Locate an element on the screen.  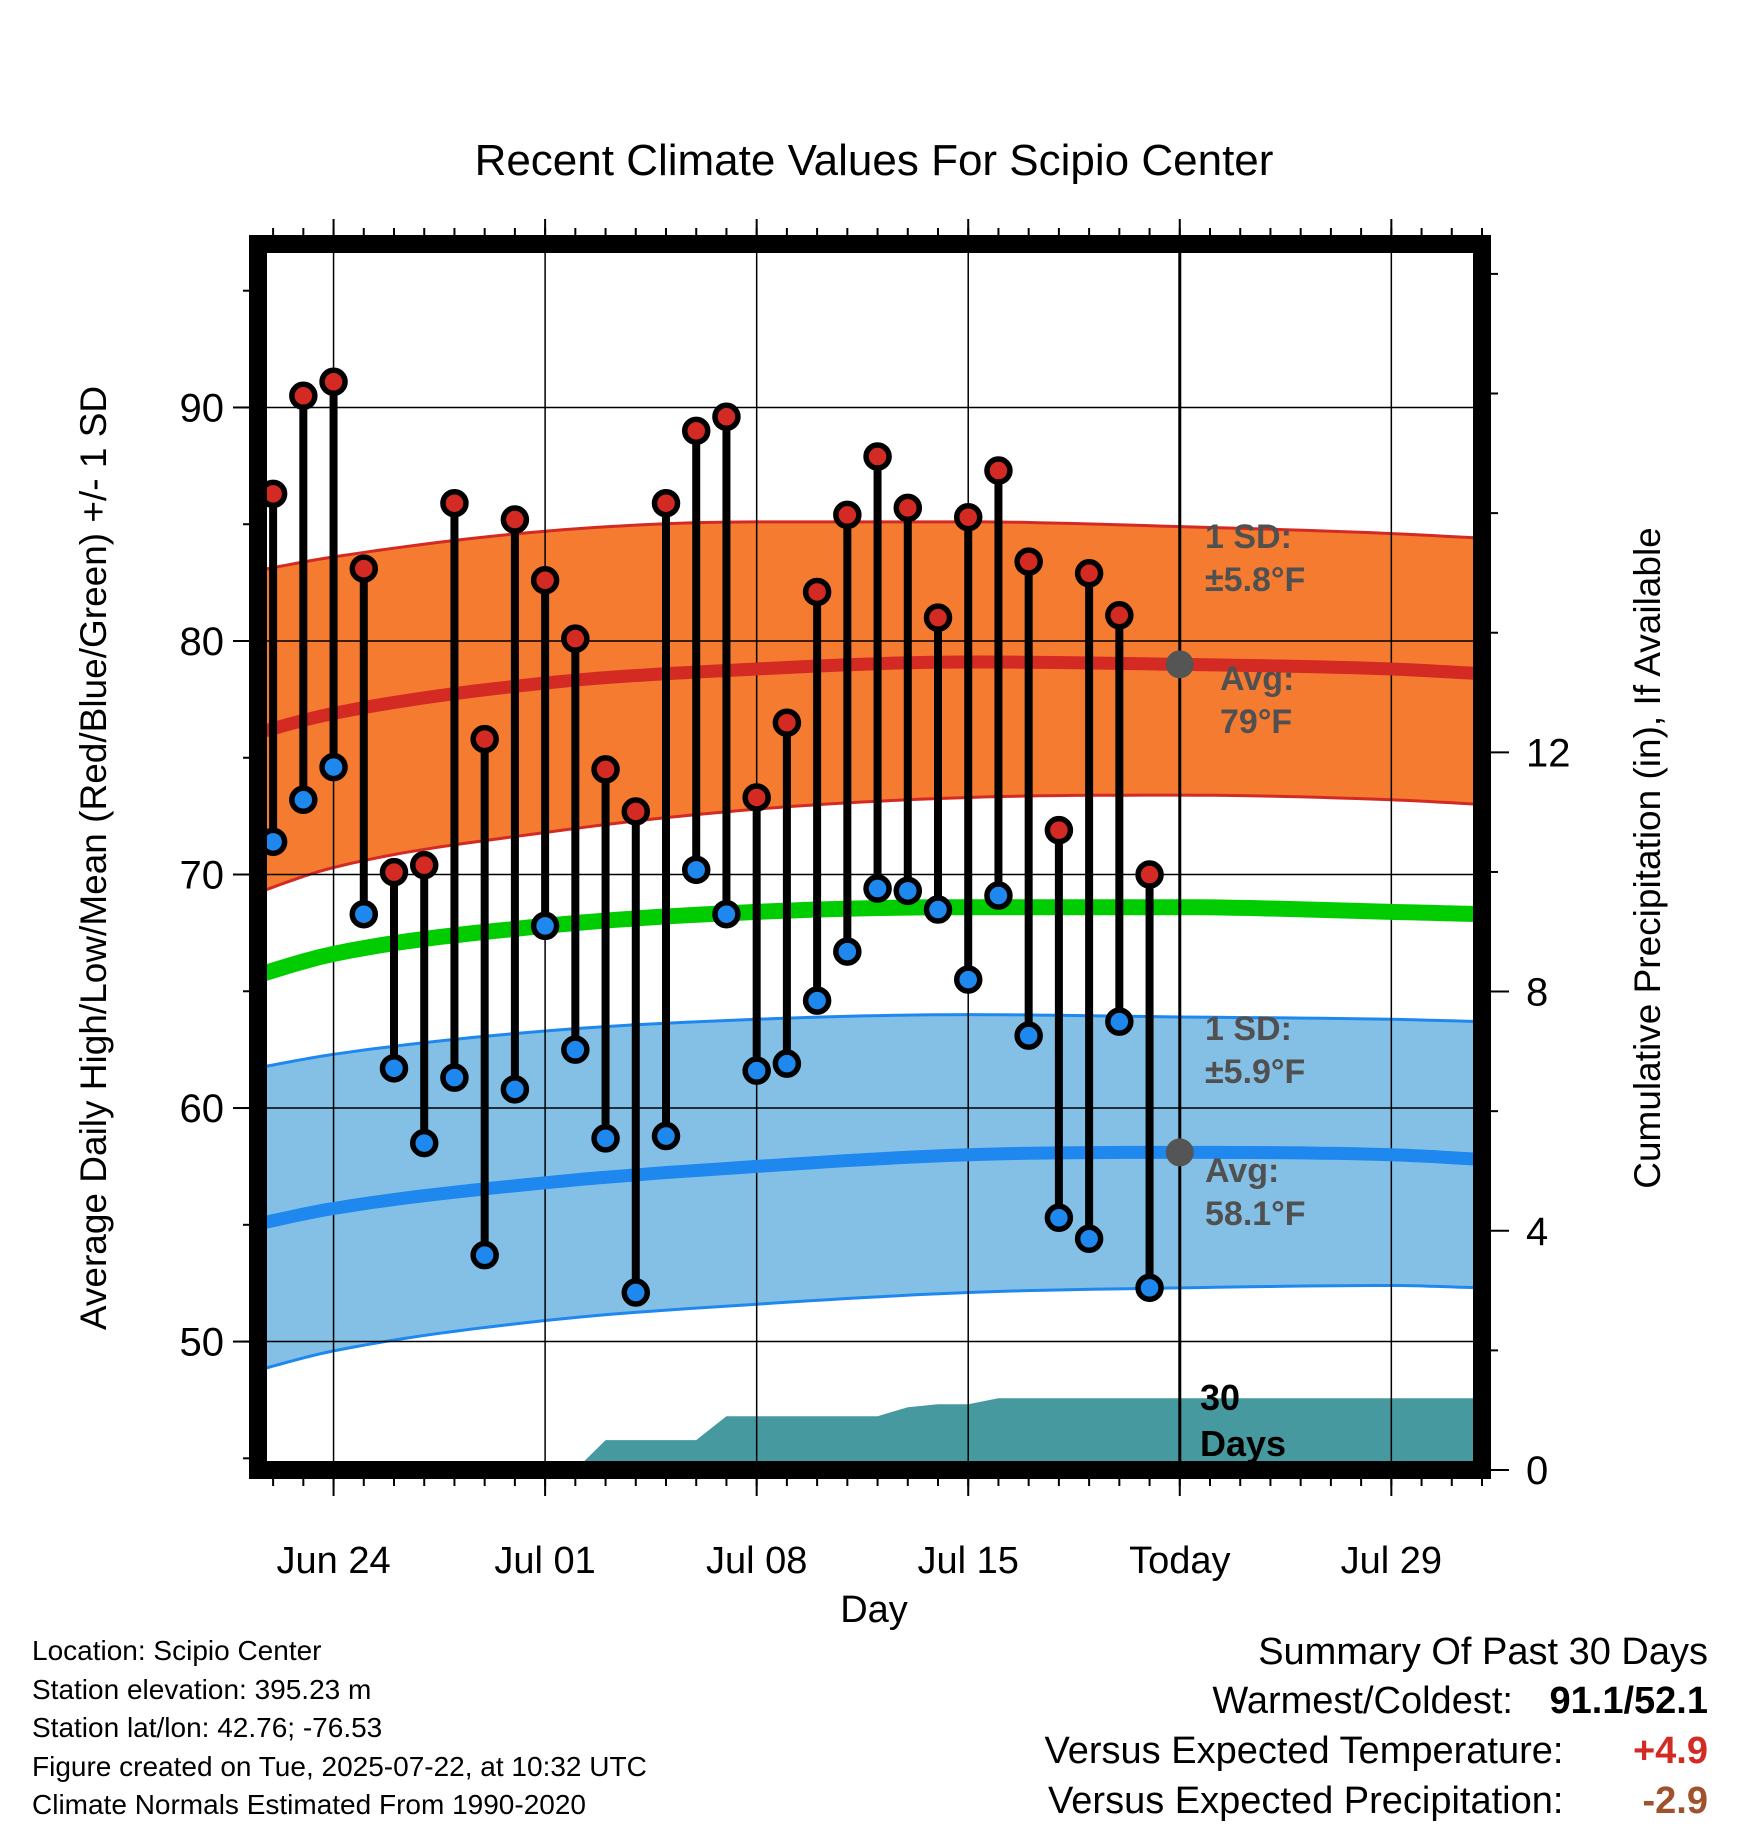
y-tick-label: 60 is located at coordinates (202, 1109).